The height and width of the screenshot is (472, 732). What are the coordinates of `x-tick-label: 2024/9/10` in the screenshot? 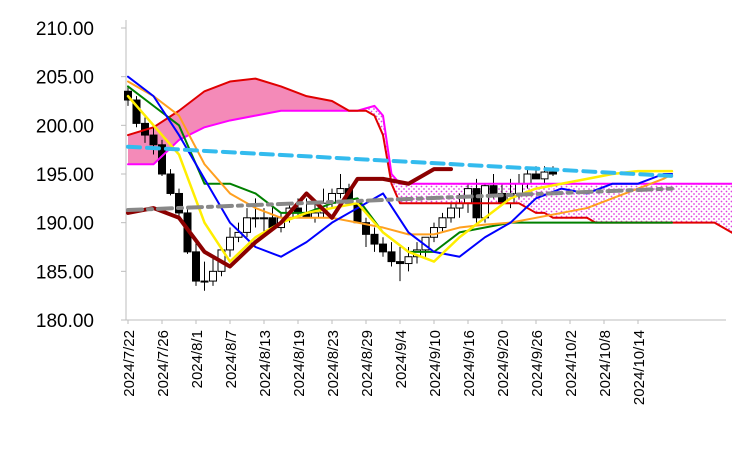 It's located at (435, 363).